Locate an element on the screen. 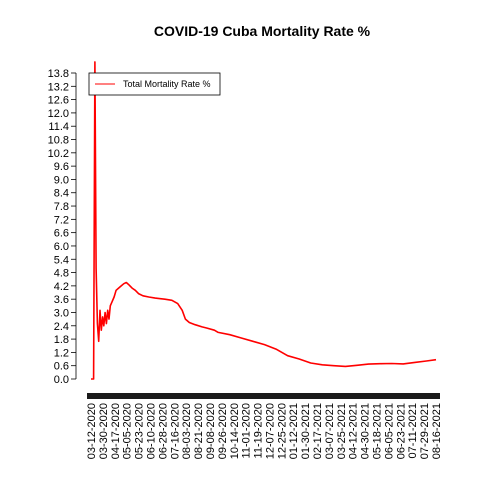  x-tick-label: 09-26-2020 is located at coordinates (223, 431).